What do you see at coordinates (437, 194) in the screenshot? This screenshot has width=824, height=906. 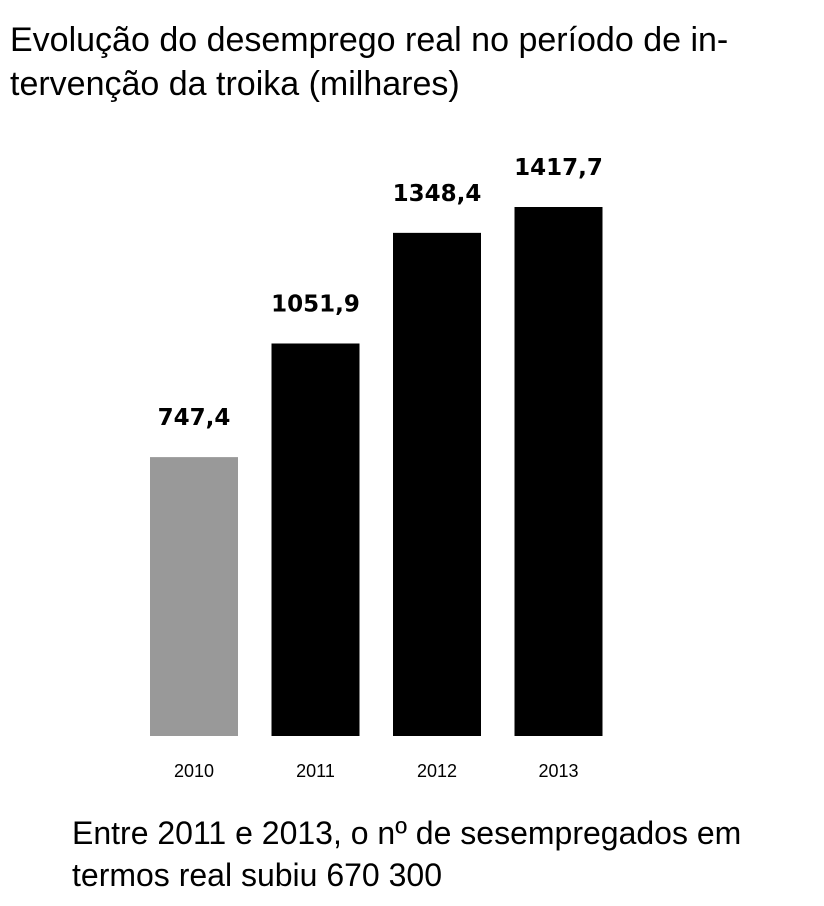 I see `value-label-2012: 1348,4` at bounding box center [437, 194].